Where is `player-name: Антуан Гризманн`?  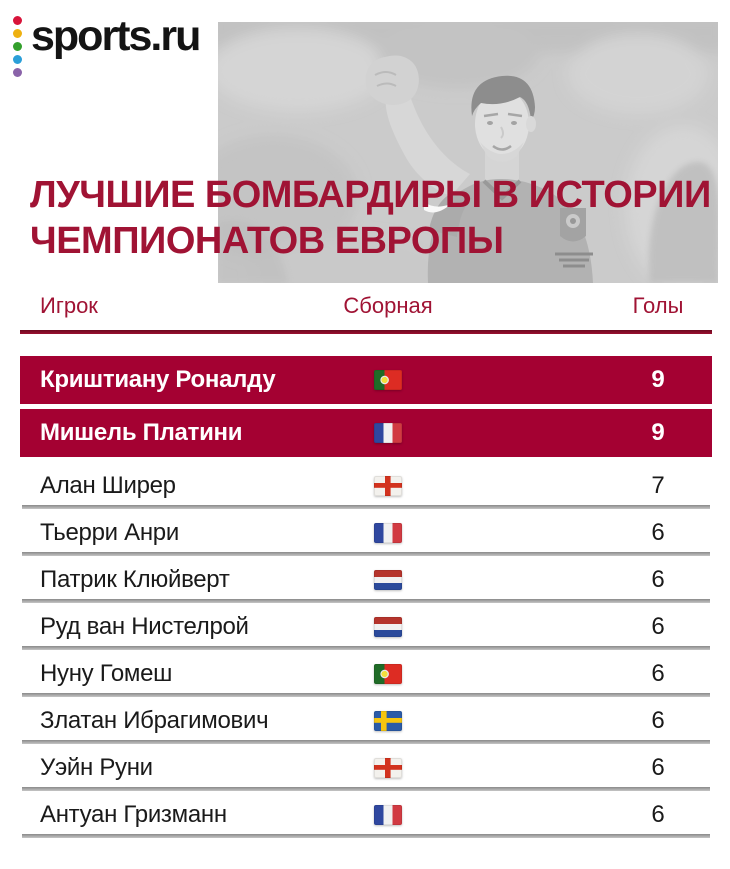
player-name: Антуан Гризманн is located at coordinates (133, 814).